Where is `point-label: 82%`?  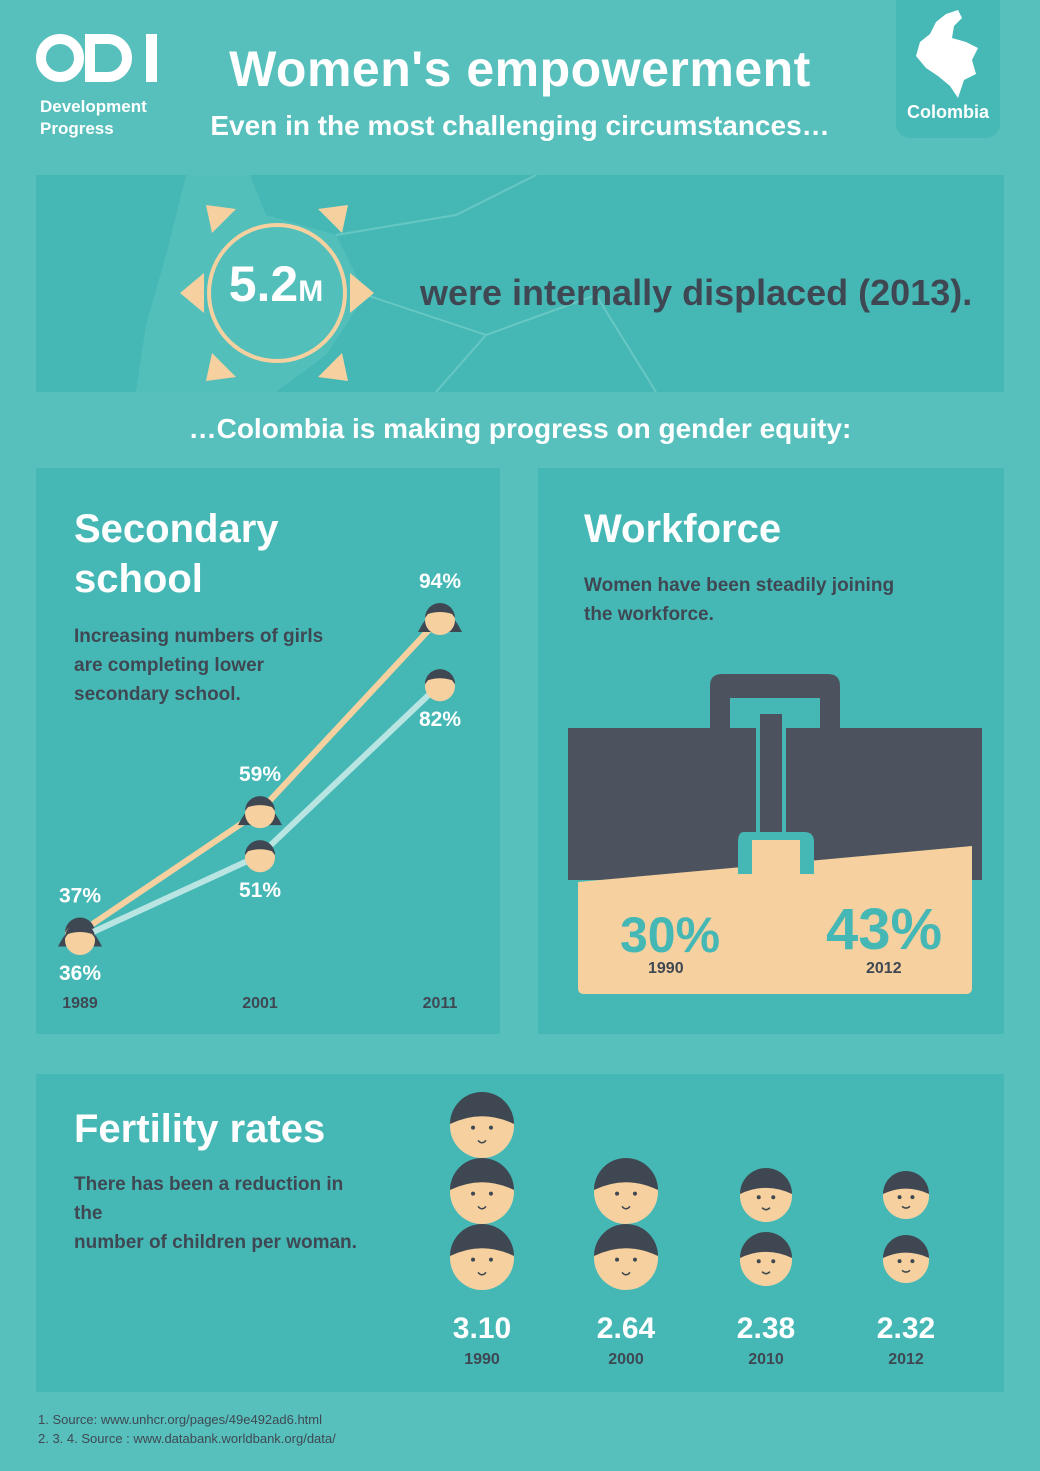
point-label: 82% is located at coordinates (440, 719).